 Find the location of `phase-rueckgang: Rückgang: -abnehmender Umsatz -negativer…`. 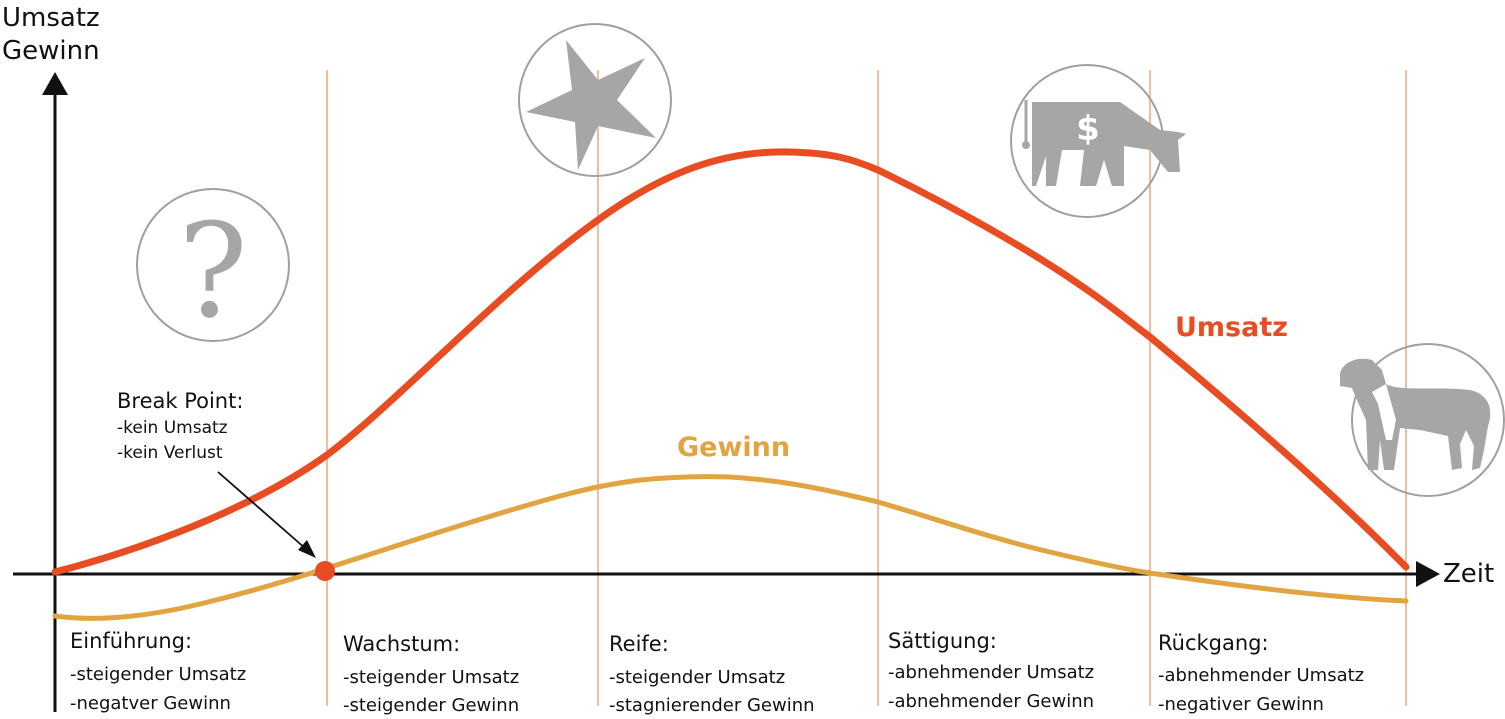

phase-rueckgang: Rückgang: -abnehmender Umsatz -negativer… is located at coordinates (1261, 673).